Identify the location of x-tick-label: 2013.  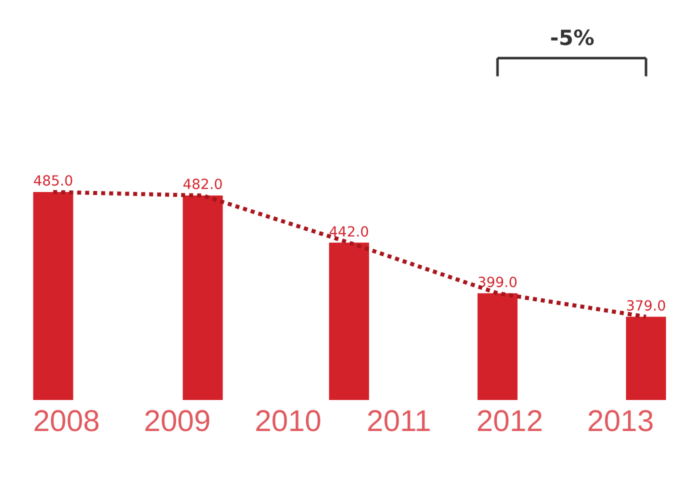
(620, 421).